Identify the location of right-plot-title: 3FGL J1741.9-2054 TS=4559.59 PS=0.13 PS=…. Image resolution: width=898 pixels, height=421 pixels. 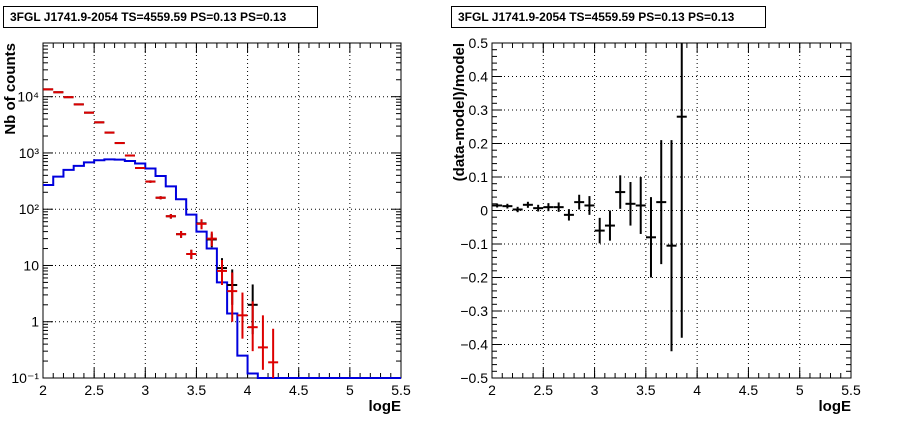
(608, 17).